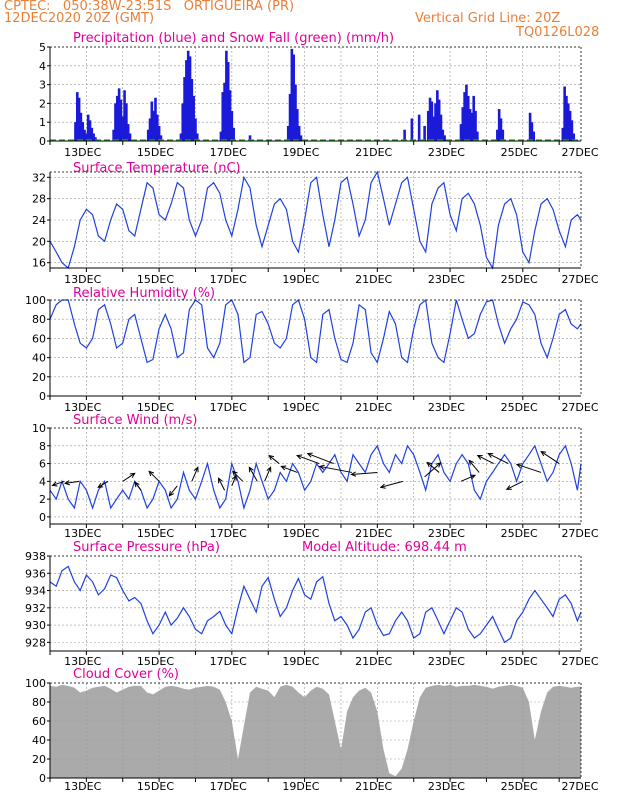 The height and width of the screenshot is (800, 618). I want to click on x-tick-label: 23DEC, so click(446, 661).